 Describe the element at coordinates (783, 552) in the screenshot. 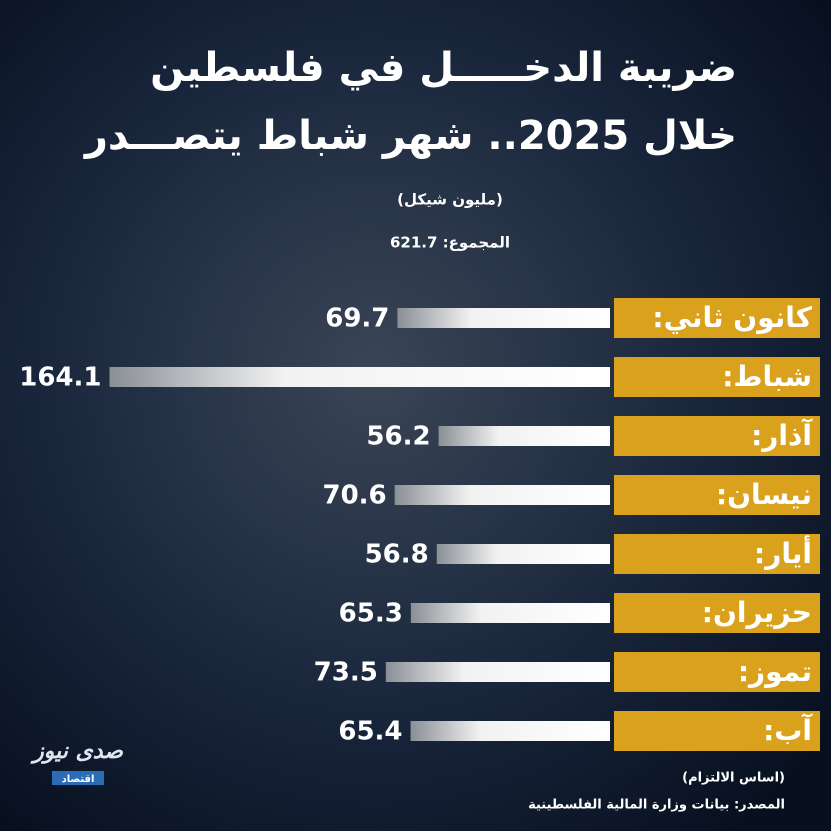

I see `category-label: أيار:` at that location.